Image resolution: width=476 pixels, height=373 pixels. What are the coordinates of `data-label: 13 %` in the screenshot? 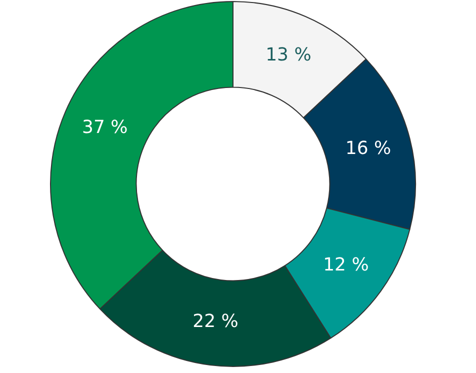 It's located at (289, 55).